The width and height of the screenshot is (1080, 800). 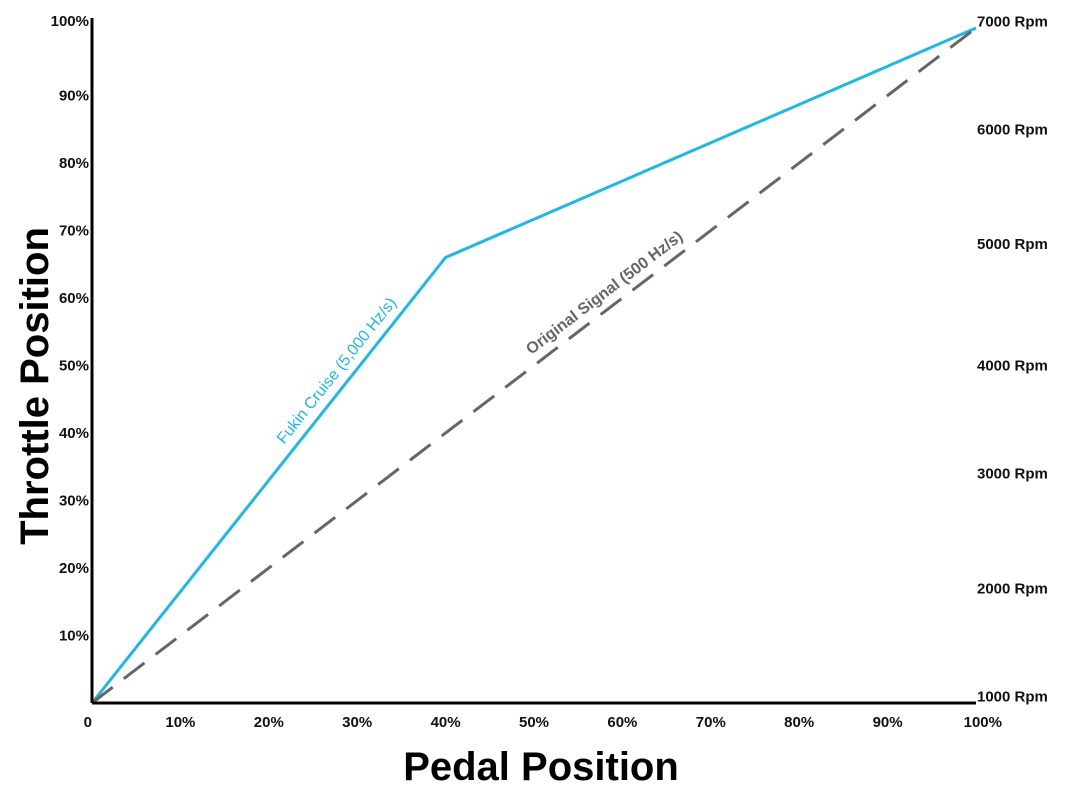 What do you see at coordinates (74, 636) in the screenshot?
I see `y-tick-label: 10%` at bounding box center [74, 636].